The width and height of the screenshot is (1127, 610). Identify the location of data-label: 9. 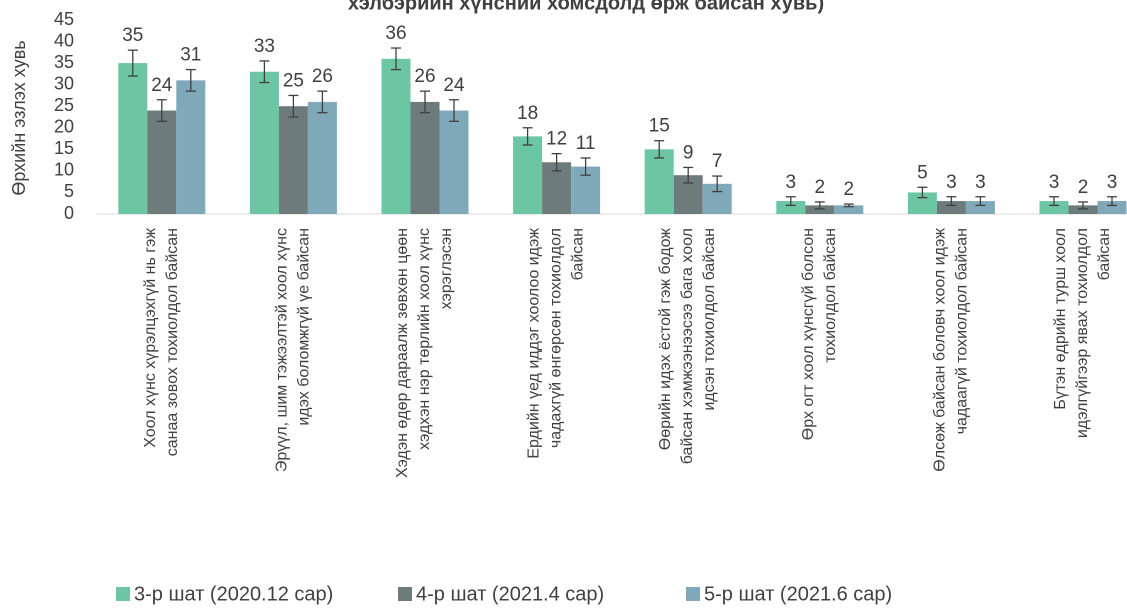
(688, 152).